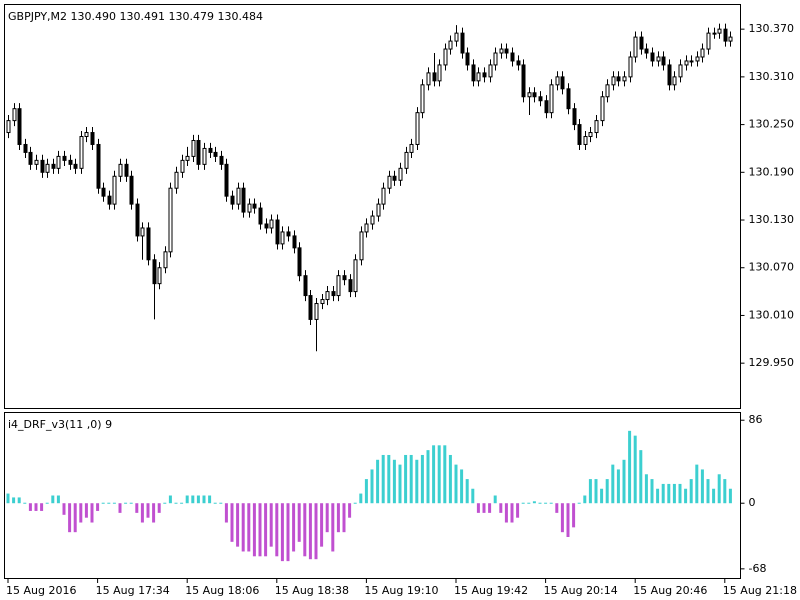 The image size is (800, 600). I want to click on y-tick-label: 129.950, so click(772, 362).